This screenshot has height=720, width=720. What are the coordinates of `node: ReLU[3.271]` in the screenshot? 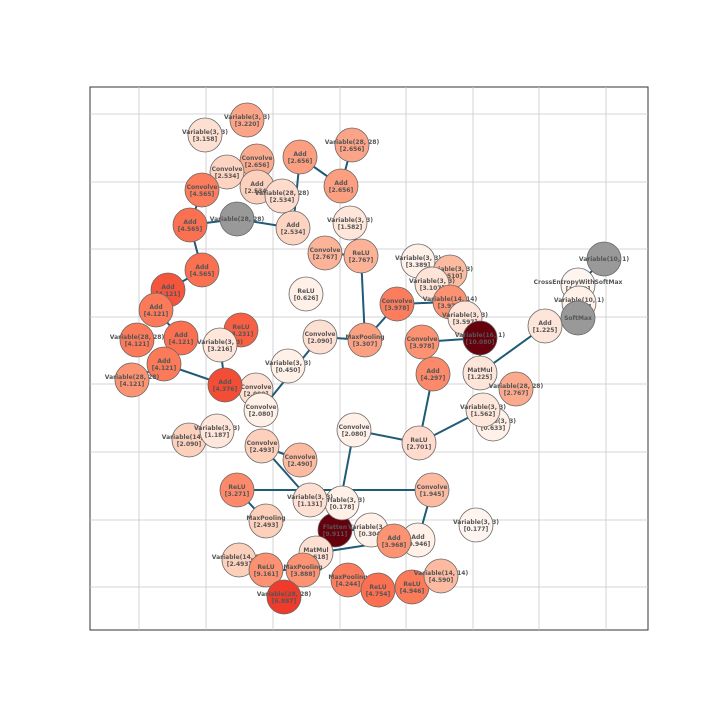 It's located at (237, 490).